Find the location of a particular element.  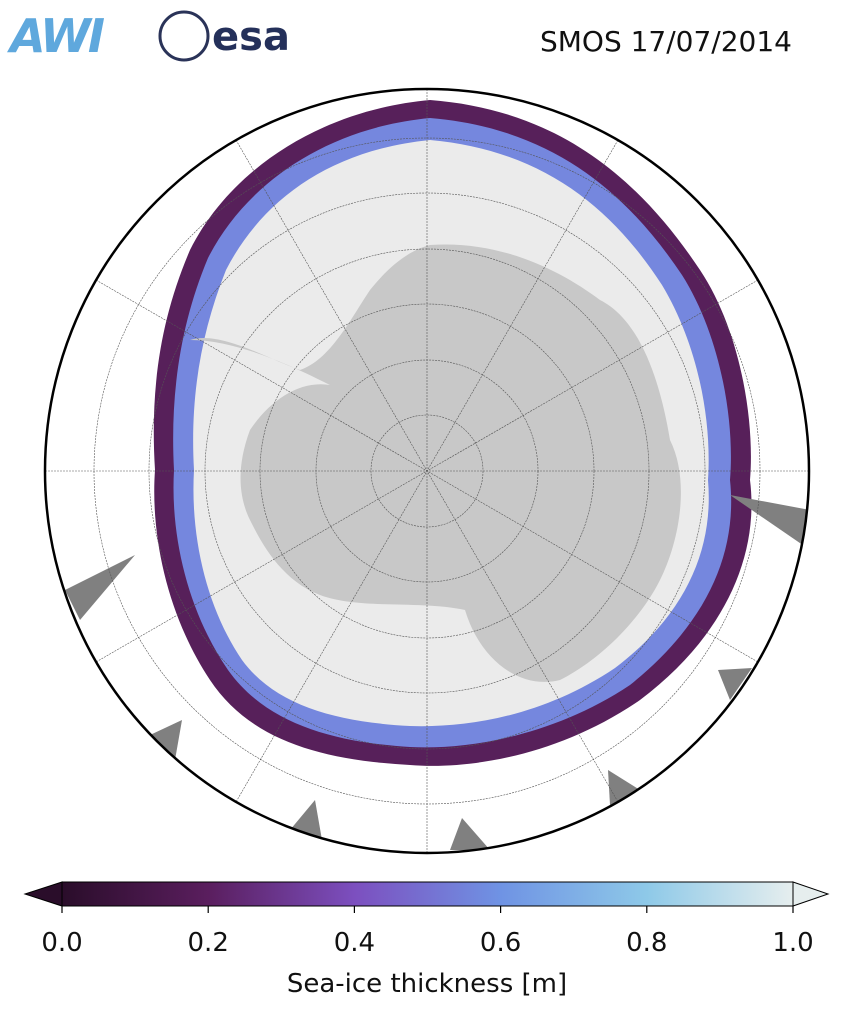

colorbar: 0.0 0.2 0.4 0.6 0.8 1.0 is located at coordinates (426, 919).